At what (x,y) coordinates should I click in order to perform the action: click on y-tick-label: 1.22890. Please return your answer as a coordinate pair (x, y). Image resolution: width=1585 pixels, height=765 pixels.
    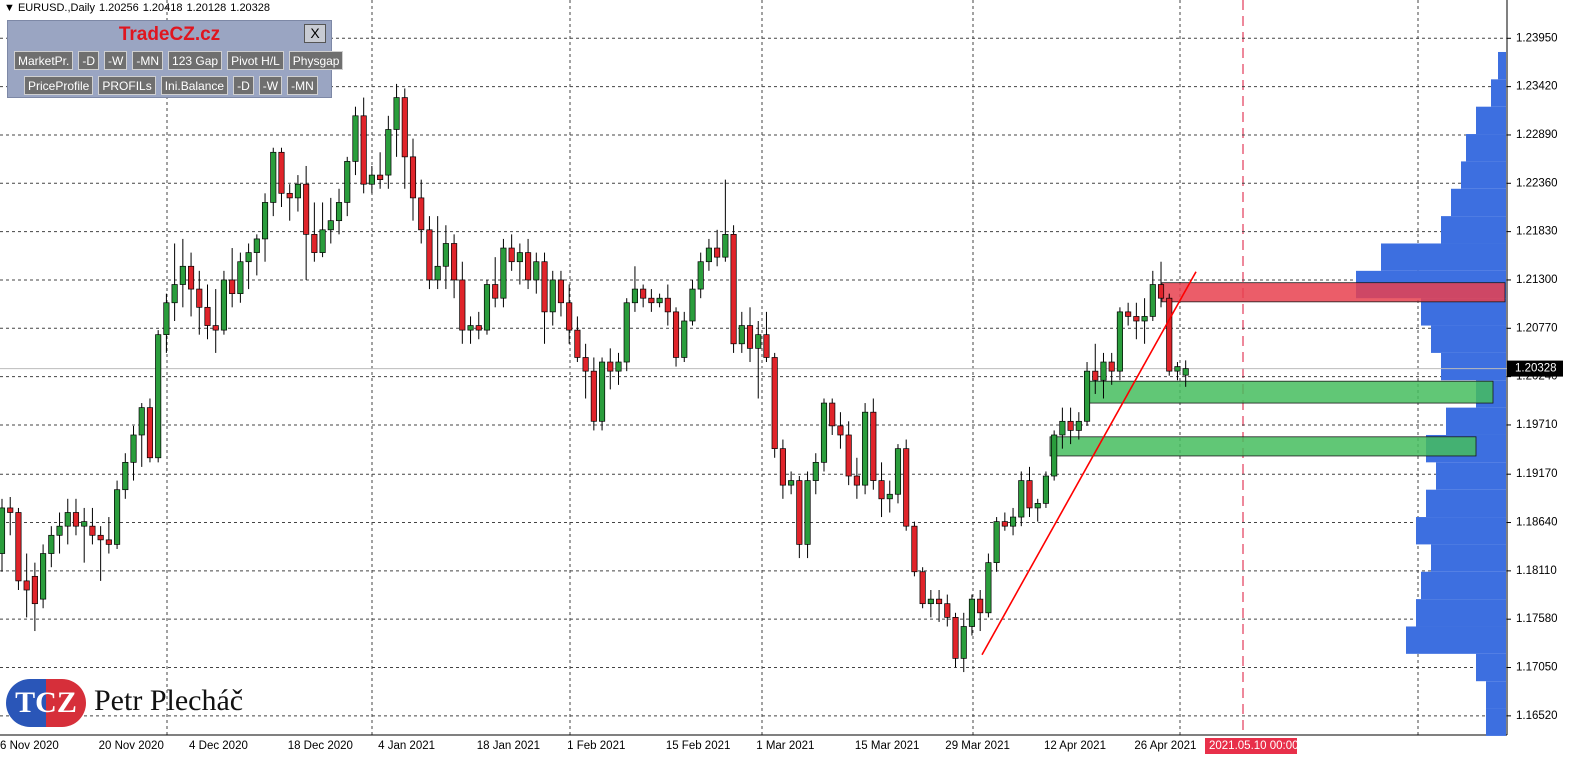
    Looking at the image, I should click on (1537, 135).